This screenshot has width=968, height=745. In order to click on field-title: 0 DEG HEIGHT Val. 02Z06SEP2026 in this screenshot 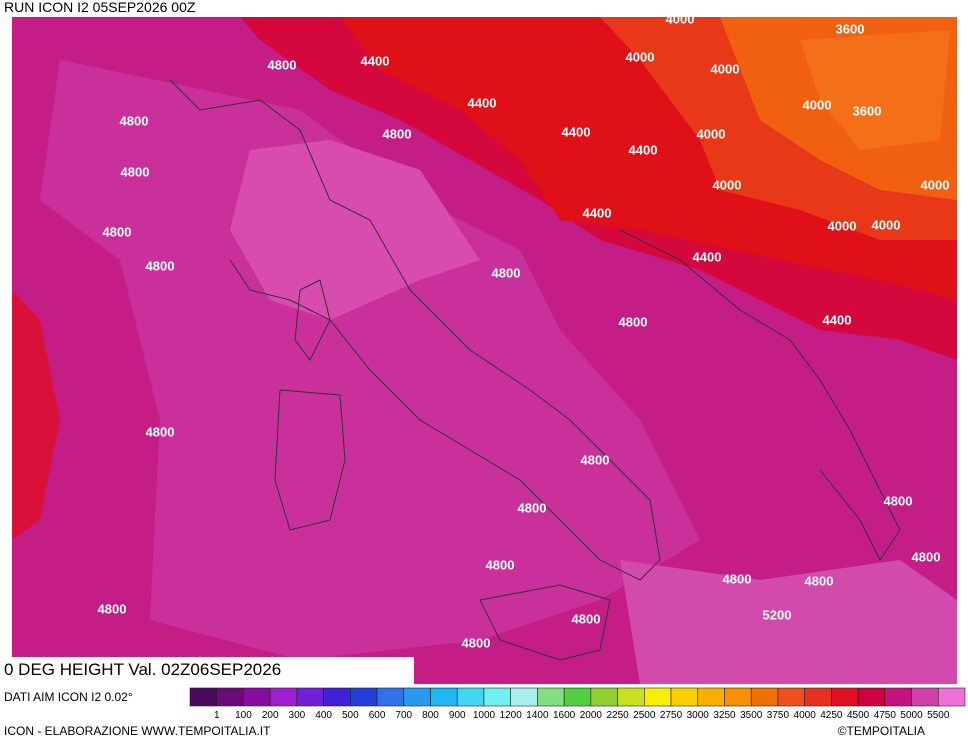, I will do `click(142, 669)`.